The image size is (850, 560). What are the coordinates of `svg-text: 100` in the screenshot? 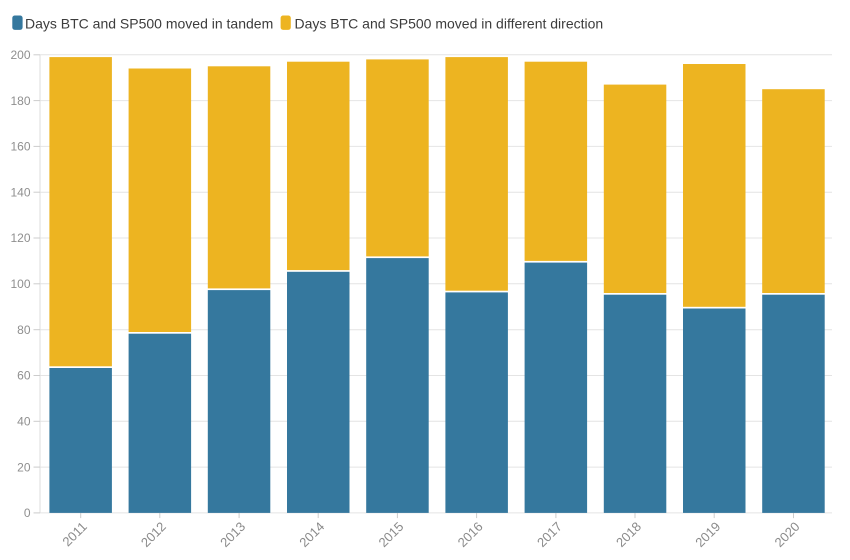 It's located at (20, 284).